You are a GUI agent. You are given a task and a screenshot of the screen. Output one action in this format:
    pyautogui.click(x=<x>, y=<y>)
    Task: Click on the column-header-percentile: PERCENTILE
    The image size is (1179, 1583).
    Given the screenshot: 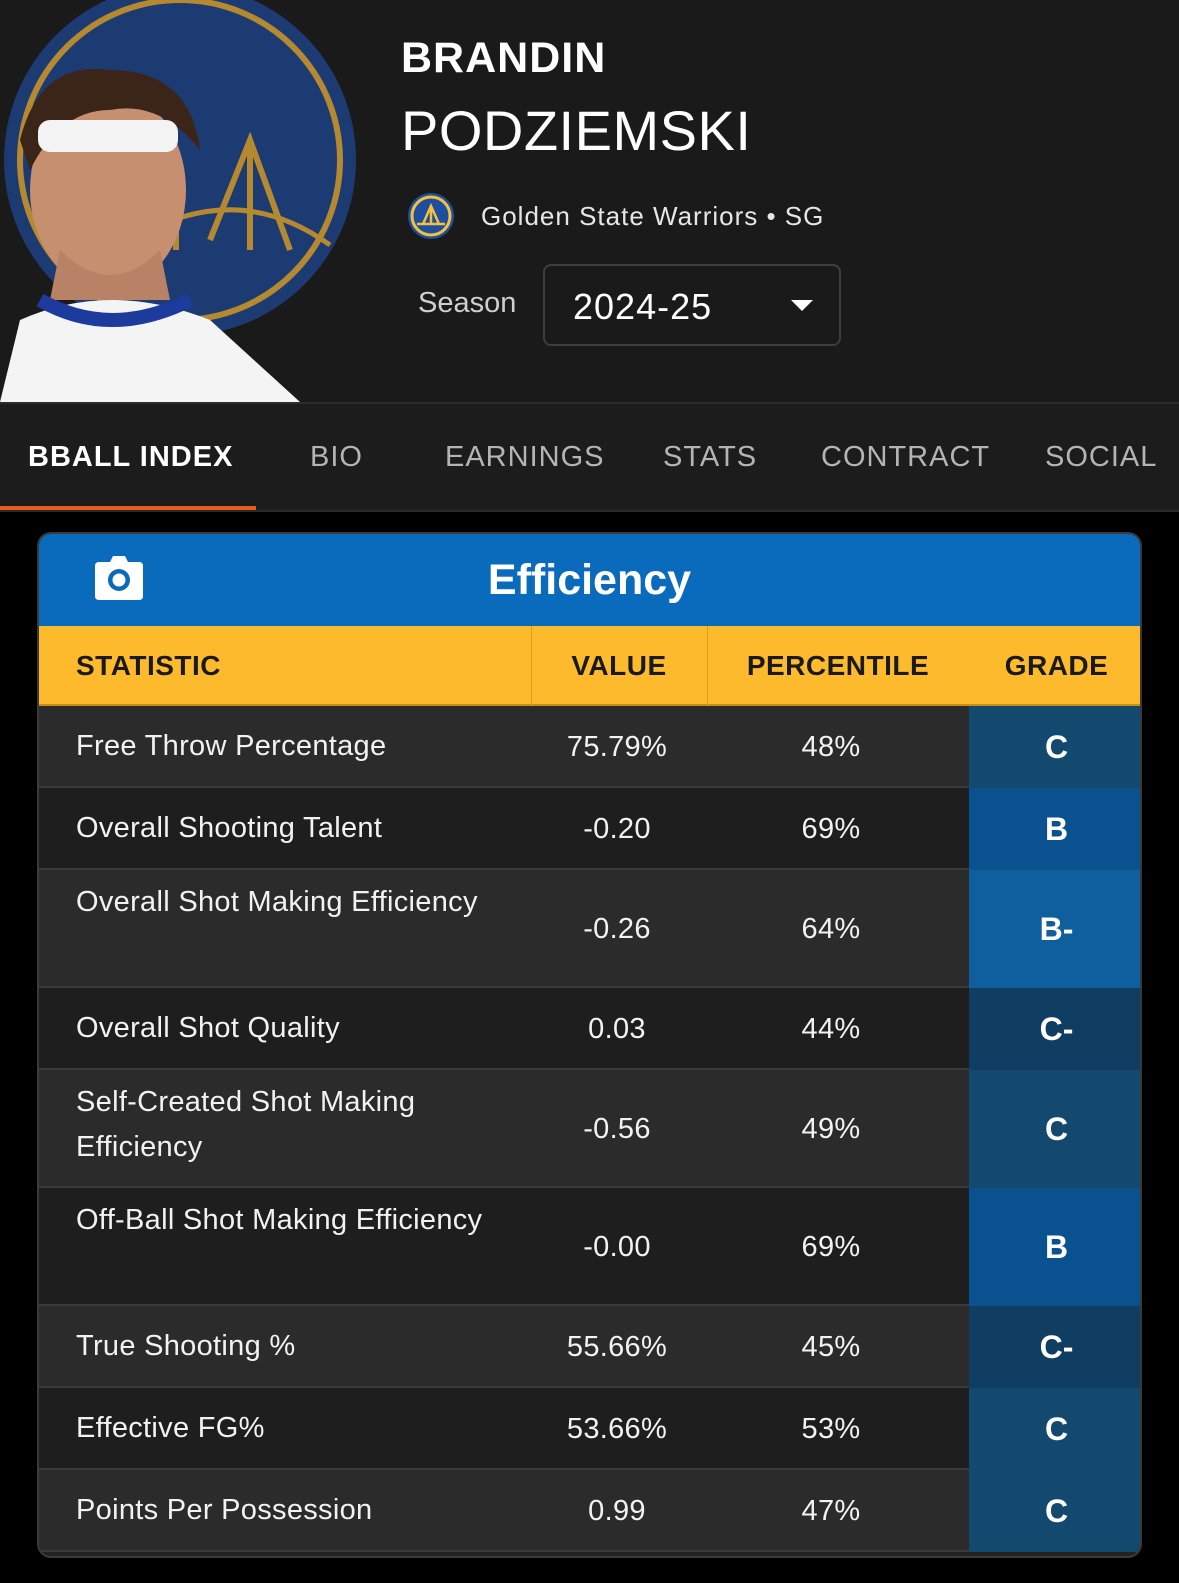 What is the action you would take?
    pyautogui.click(x=838, y=665)
    